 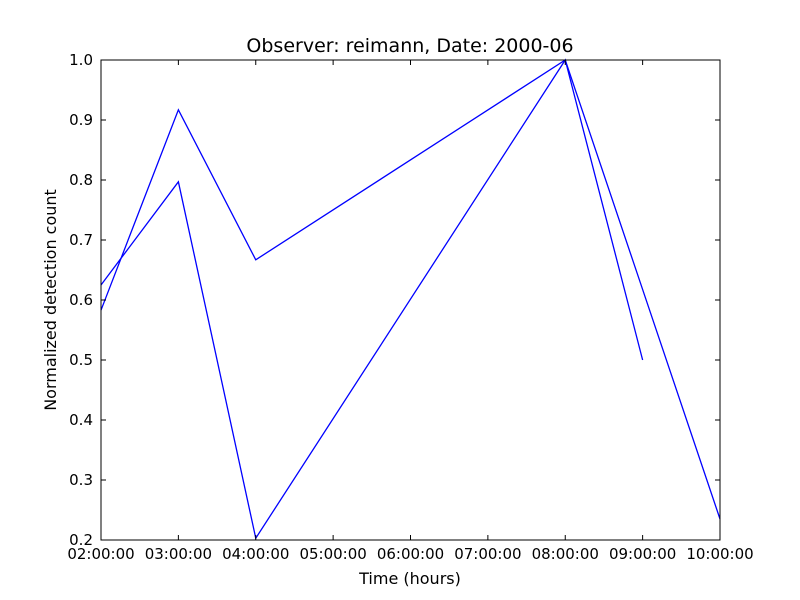 I want to click on x-tick-label: 10:00:00, so click(x=719, y=554).